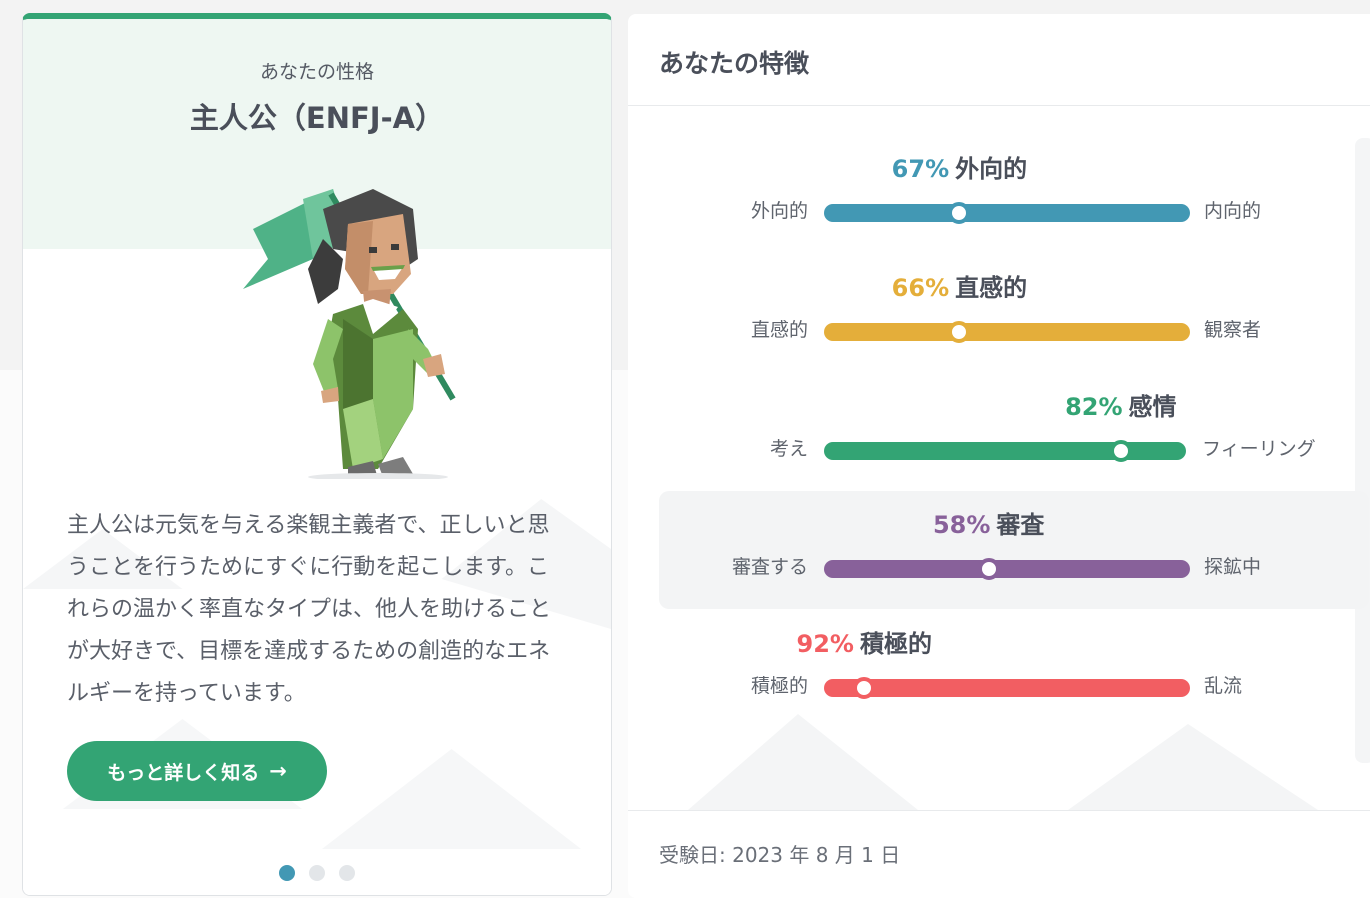 This screenshot has width=1370, height=898. What do you see at coordinates (183, 772) in the screenshot?
I see `learn-more-label: もっと詳しく知る` at bounding box center [183, 772].